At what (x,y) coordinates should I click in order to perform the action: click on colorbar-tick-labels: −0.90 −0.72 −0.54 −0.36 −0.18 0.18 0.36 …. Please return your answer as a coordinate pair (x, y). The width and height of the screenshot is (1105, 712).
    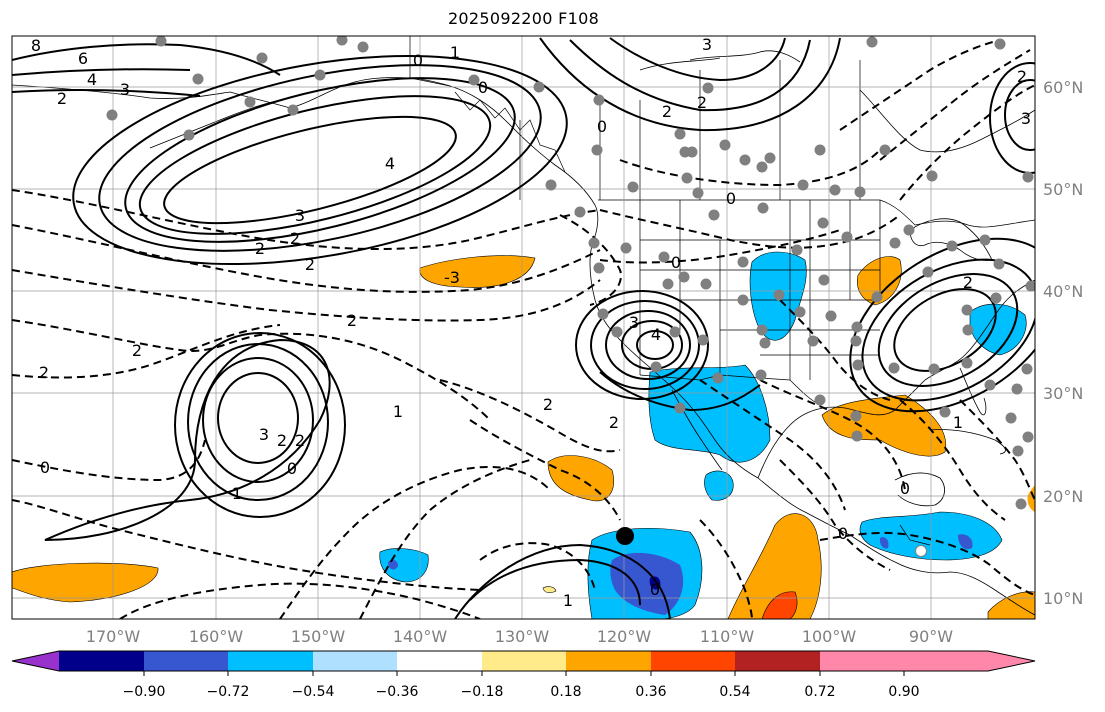
    Looking at the image, I should click on (521, 692).